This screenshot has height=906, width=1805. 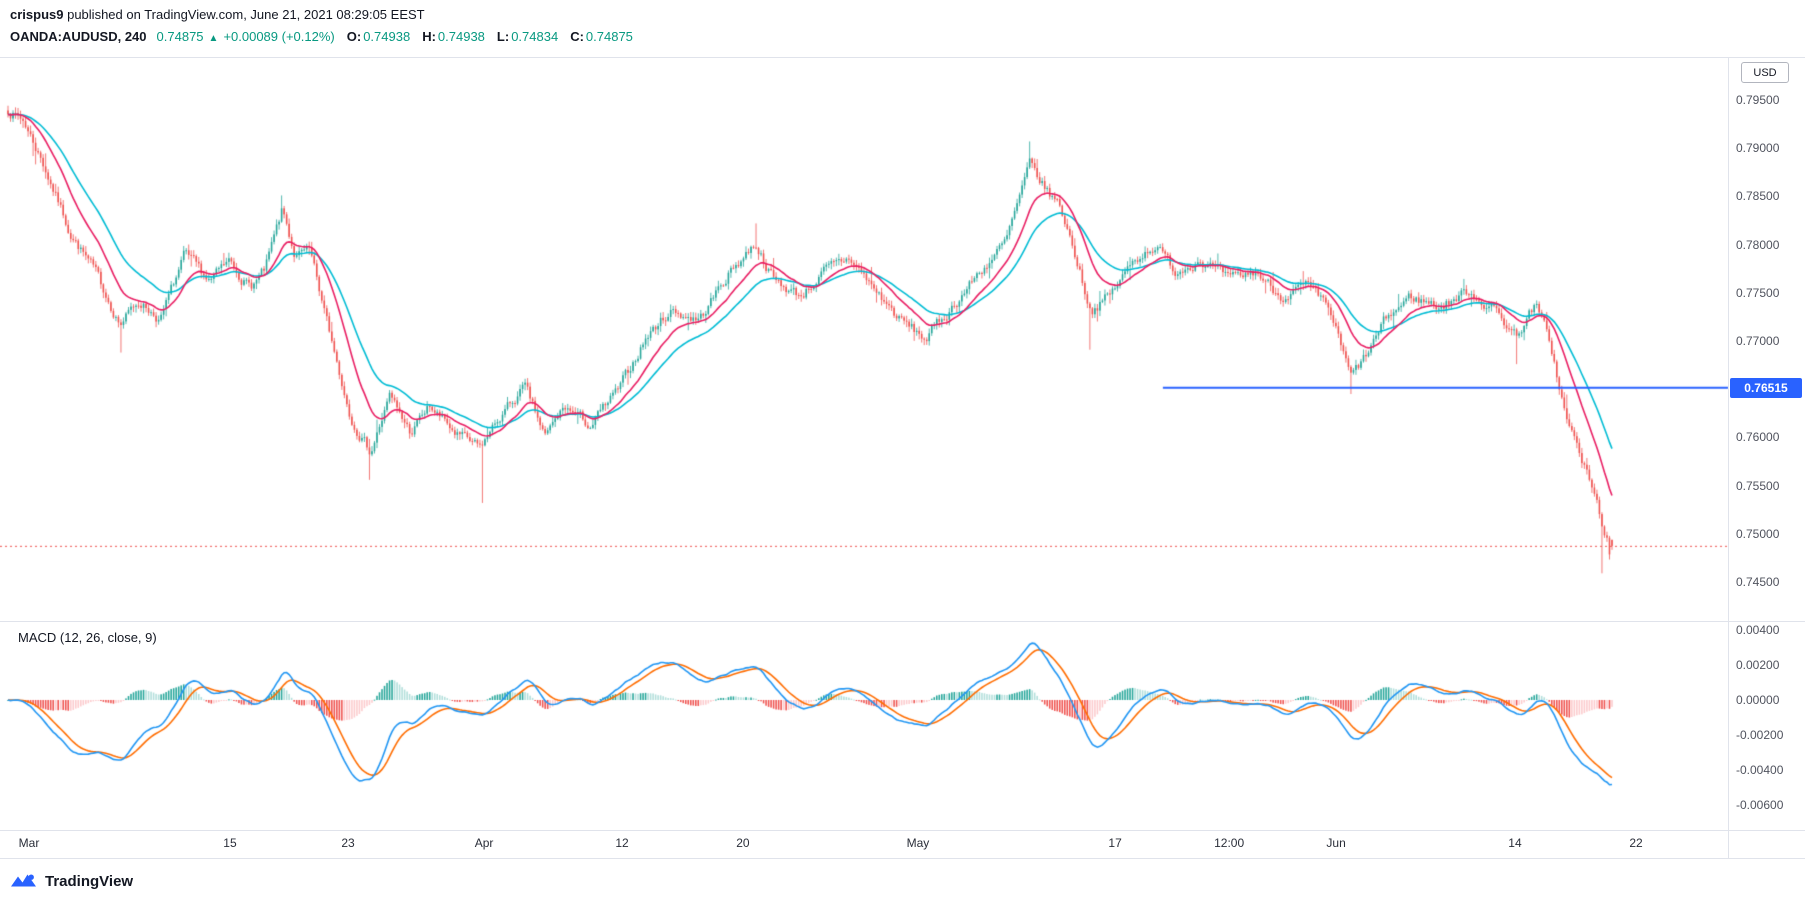 What do you see at coordinates (1760, 735) in the screenshot?
I see `macd-axis-label: -0.00200` at bounding box center [1760, 735].